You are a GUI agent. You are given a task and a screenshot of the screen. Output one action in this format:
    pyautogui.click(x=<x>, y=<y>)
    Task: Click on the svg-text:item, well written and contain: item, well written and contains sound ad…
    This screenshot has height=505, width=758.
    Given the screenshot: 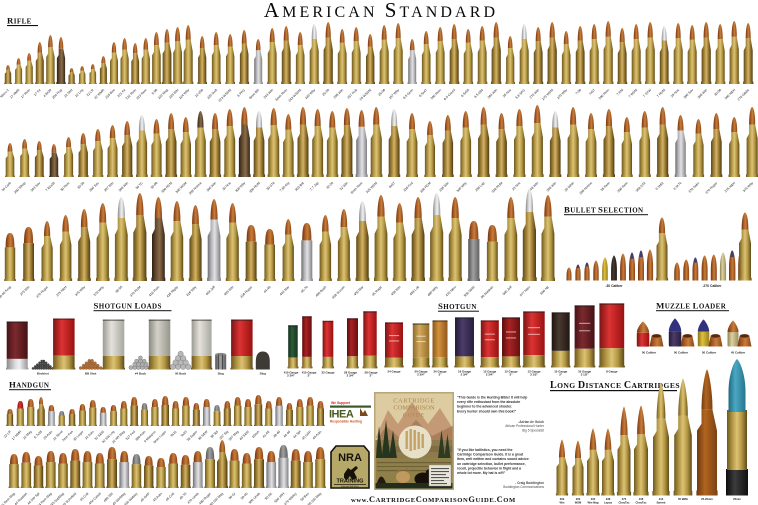 What is the action you would take?
    pyautogui.click(x=493, y=459)
    